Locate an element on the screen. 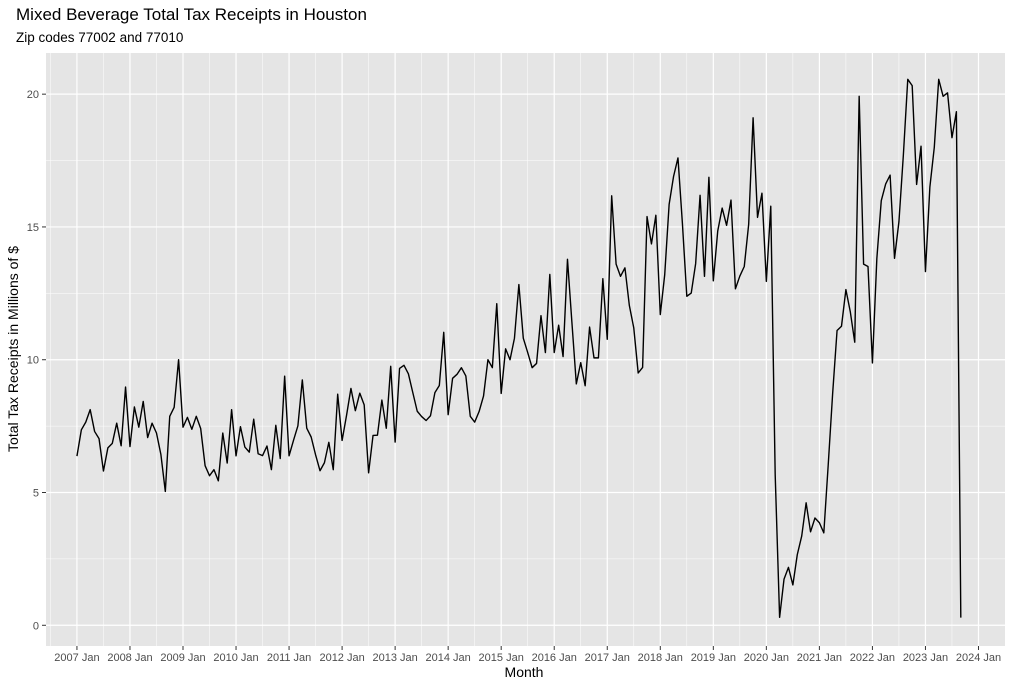  x-tick-label: 2016 Jan is located at coordinates (554, 658).